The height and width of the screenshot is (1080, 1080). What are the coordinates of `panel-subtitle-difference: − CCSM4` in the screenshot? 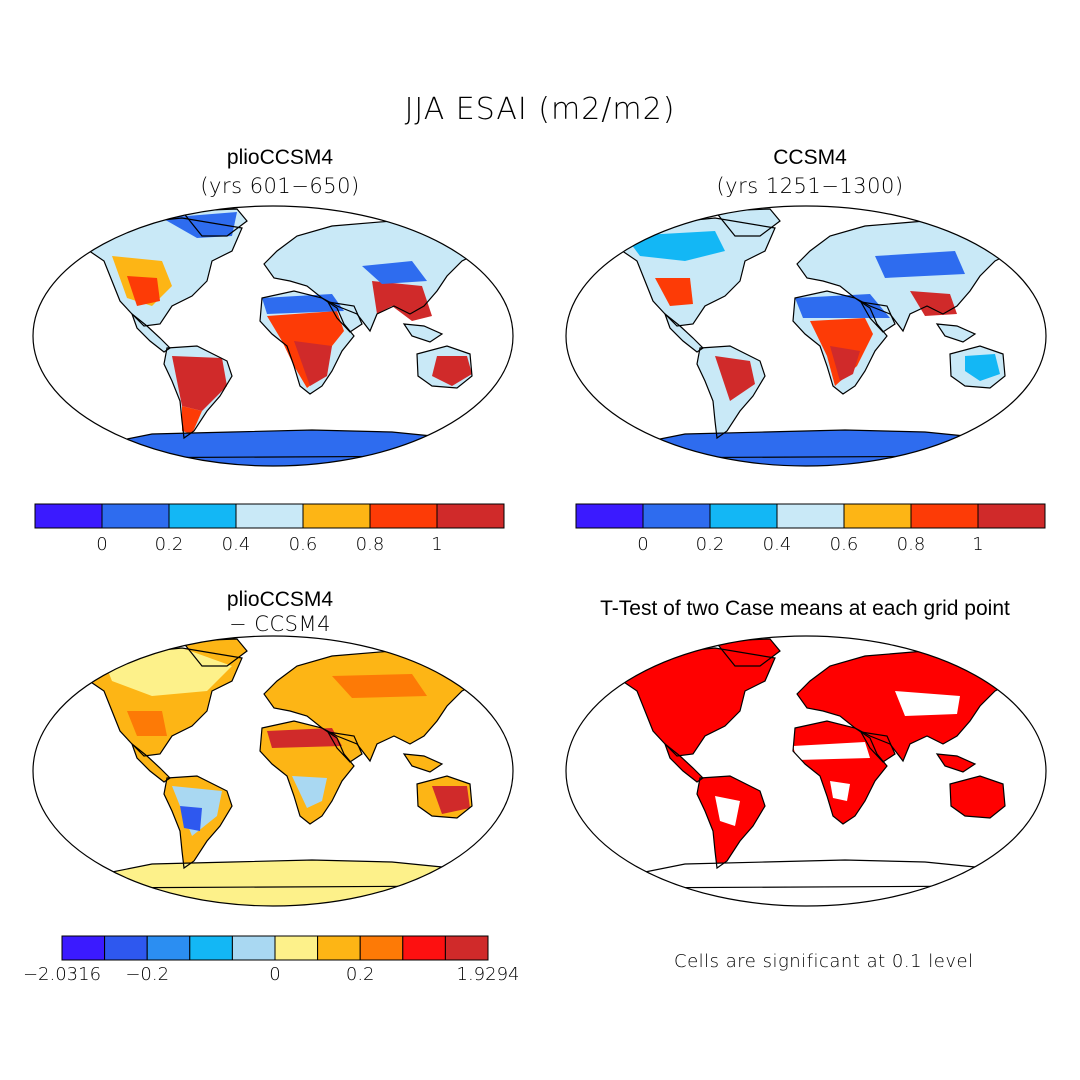 It's located at (280, 624).